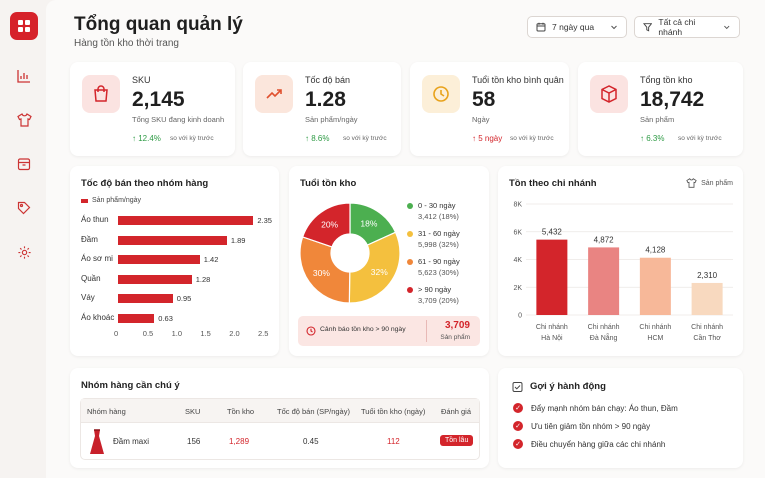  What do you see at coordinates (517, 387) in the screenshot?
I see `clipboard-check-icon` at bounding box center [517, 387].